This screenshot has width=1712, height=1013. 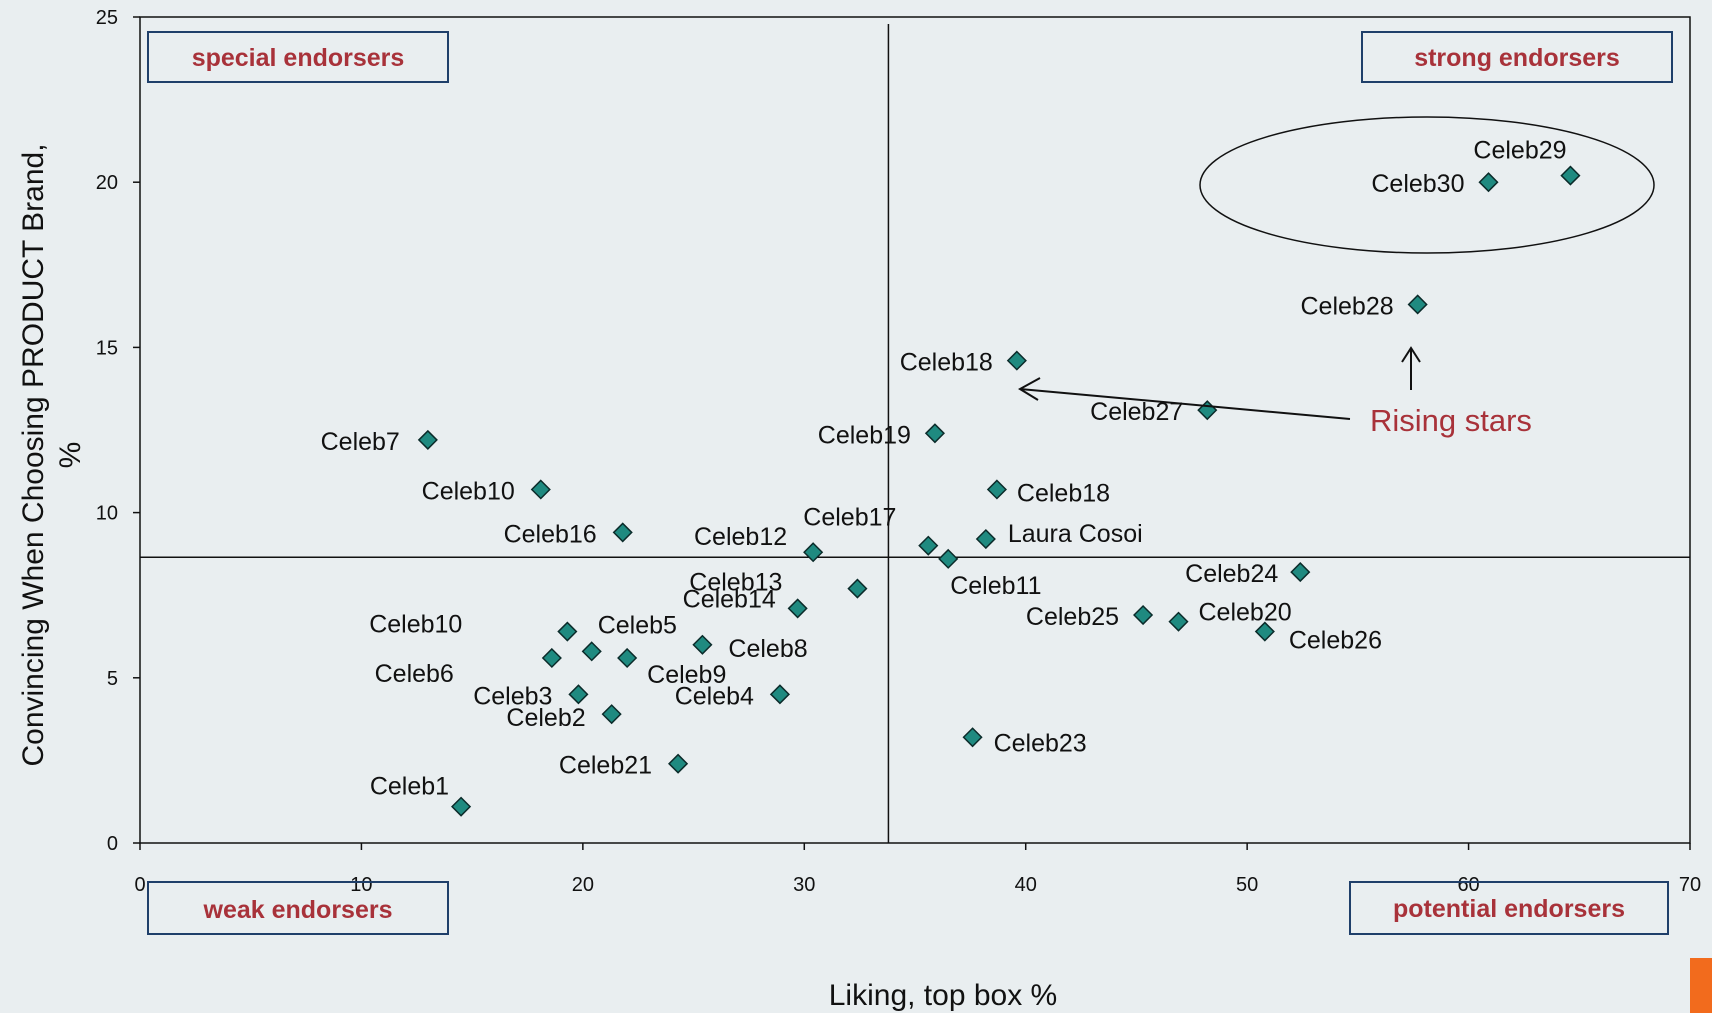 I want to click on x-tick-label: 60, so click(x=1468, y=885).